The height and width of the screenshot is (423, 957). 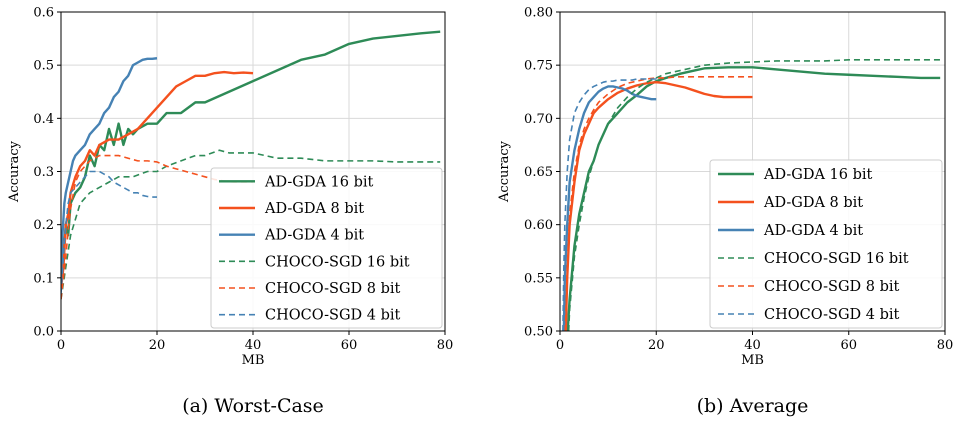 I want to click on panel-caption: (b) Average, so click(x=753, y=406).